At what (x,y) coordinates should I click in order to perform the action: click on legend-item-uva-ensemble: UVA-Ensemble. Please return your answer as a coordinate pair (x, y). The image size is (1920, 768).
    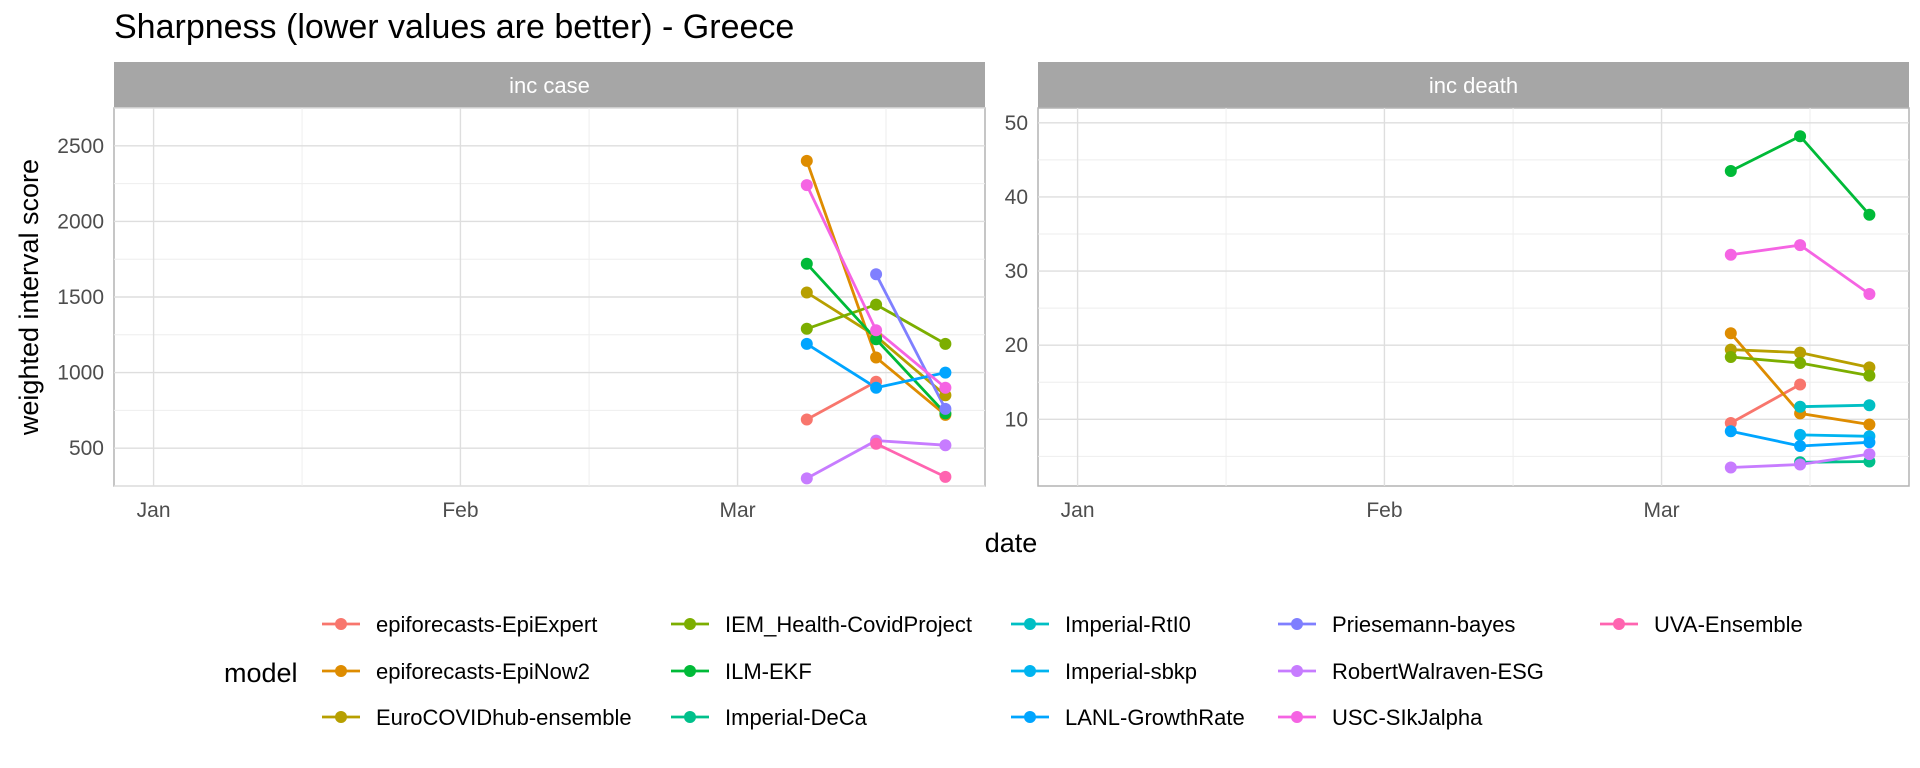
    Looking at the image, I should click on (1701, 624).